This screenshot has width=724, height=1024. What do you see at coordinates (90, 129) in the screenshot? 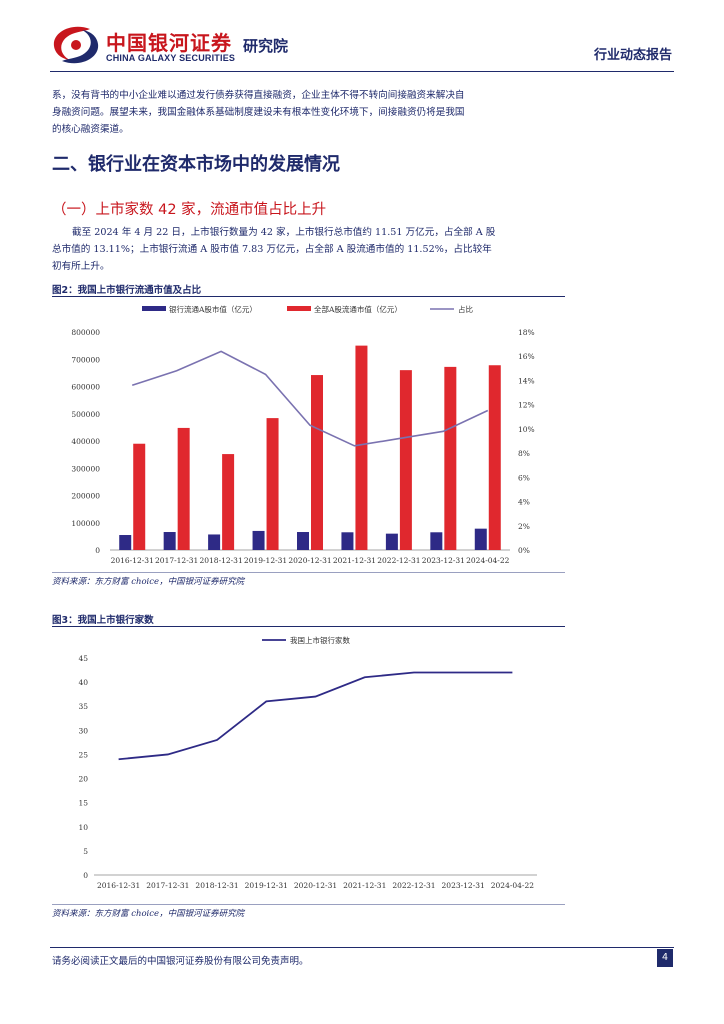
I see `intro-line: 的核心融资渠道。` at bounding box center [90, 129].